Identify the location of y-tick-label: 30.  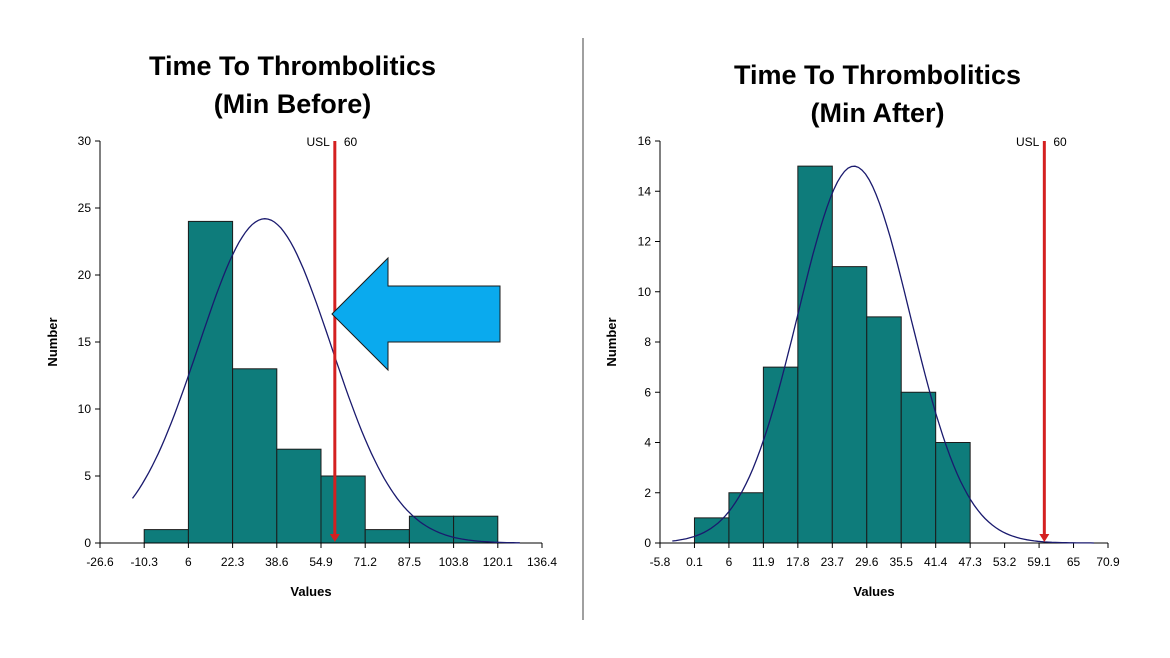
(85, 141).